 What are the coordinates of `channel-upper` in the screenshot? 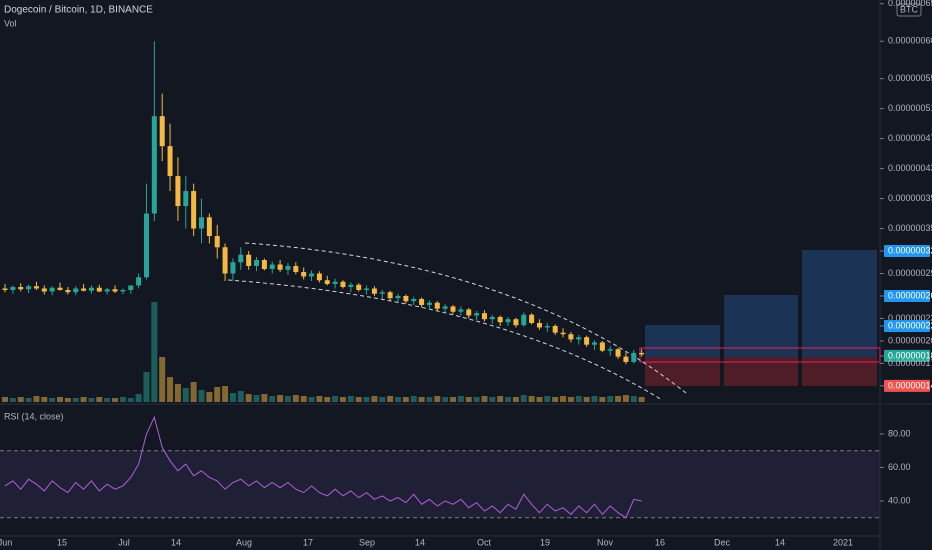 It's located at (465, 318).